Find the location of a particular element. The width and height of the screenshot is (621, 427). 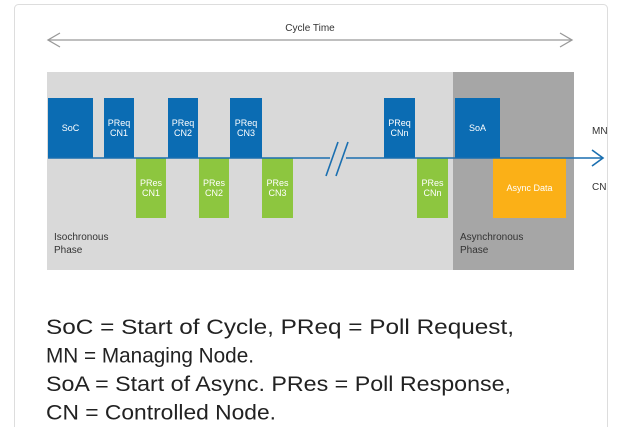

cycle-title: Cycle Time is located at coordinates (310, 28).